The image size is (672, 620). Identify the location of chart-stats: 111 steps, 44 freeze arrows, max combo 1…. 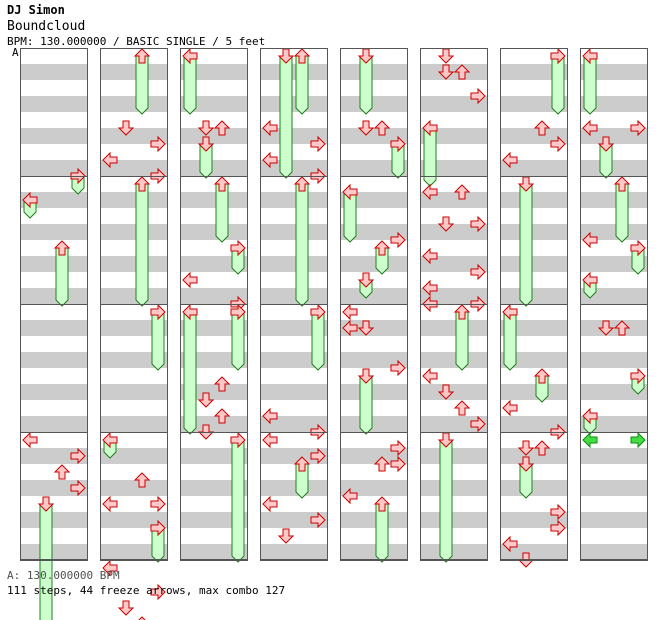
(146, 590).